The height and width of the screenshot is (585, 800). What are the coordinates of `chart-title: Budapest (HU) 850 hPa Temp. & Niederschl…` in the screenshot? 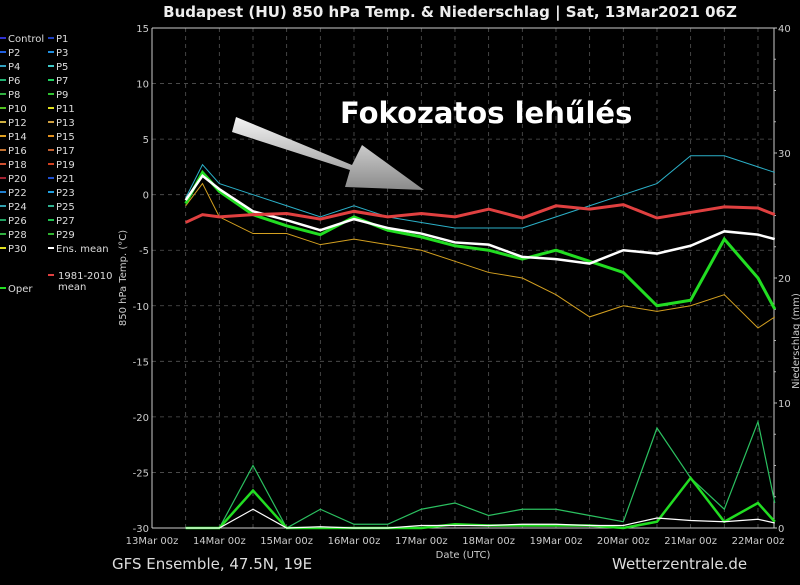 It's located at (450, 12).